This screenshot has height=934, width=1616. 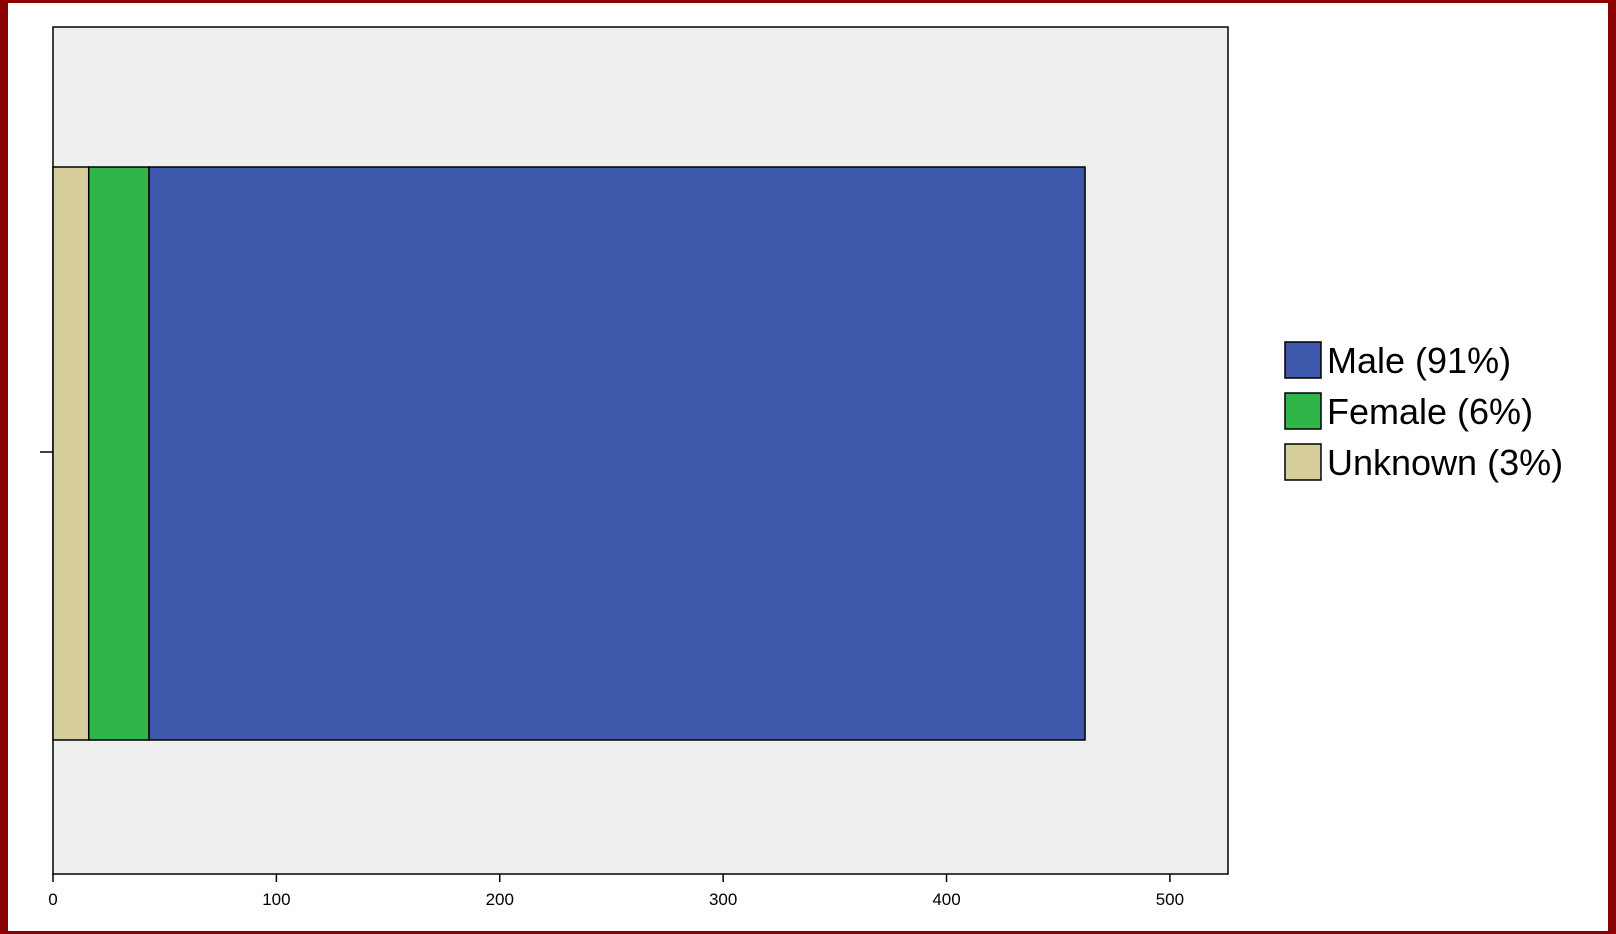 I want to click on x-tick-label: 400, so click(x=946, y=899).